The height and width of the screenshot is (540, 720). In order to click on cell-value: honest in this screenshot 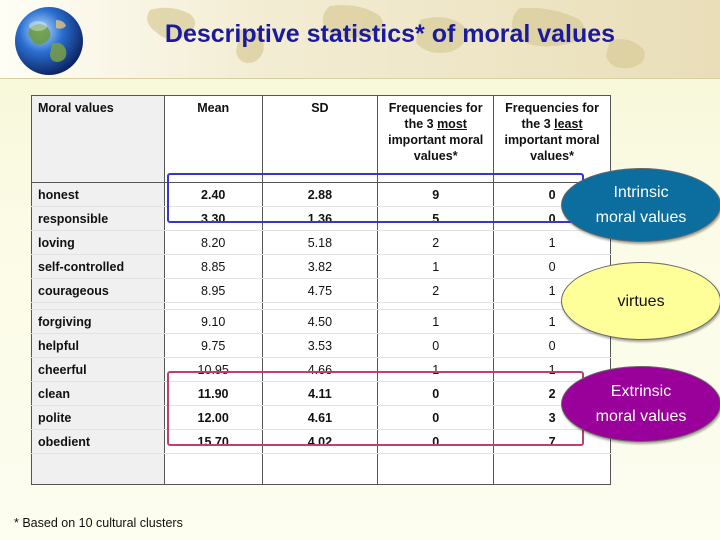, I will do `click(98, 194)`.